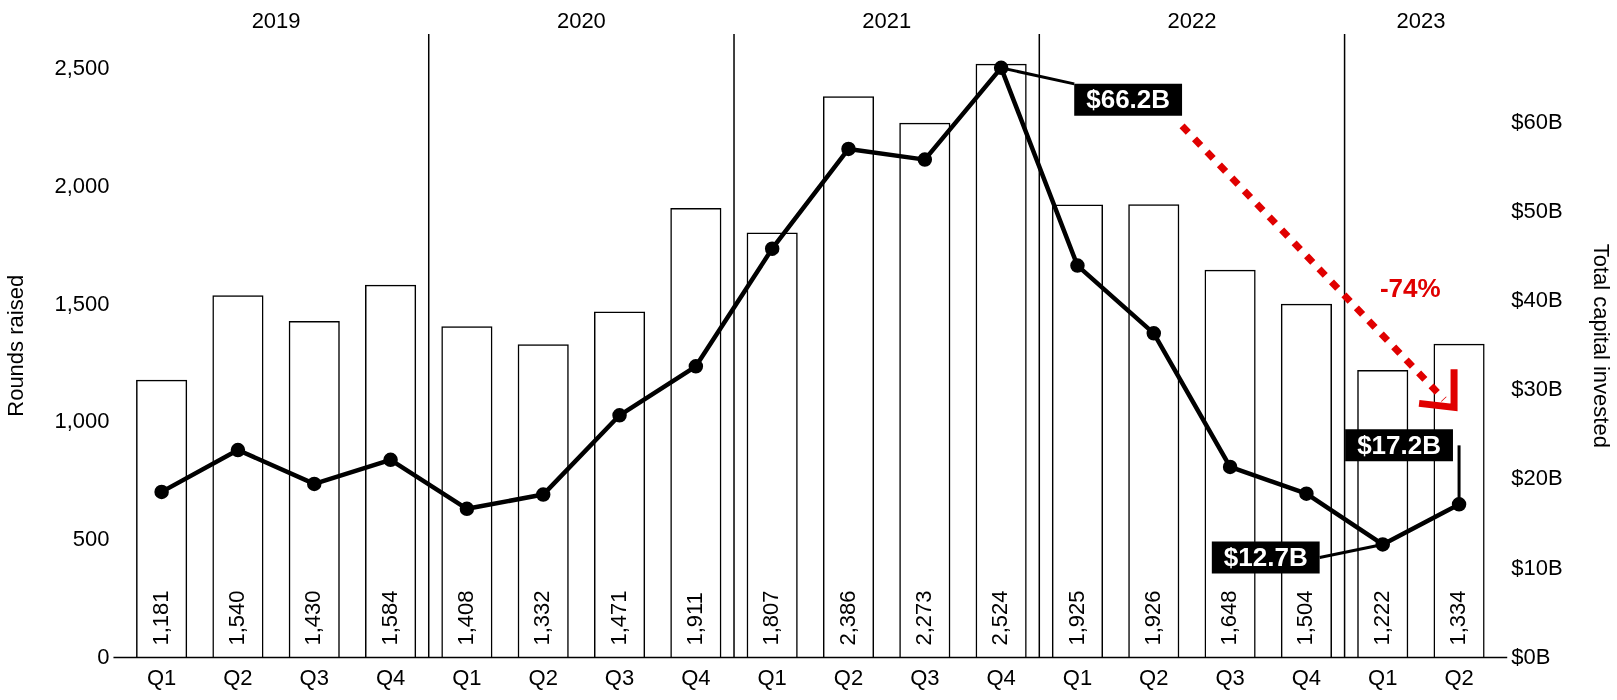  What do you see at coordinates (82, 68) in the screenshot?
I see `y-tick-label: 2,500` at bounding box center [82, 68].